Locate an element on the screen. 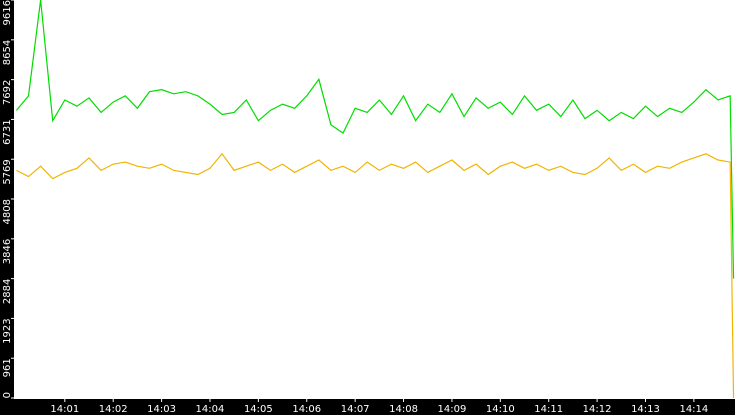 This screenshot has height=415, width=735. y-tick-label: 4808 is located at coordinates (7, 211).